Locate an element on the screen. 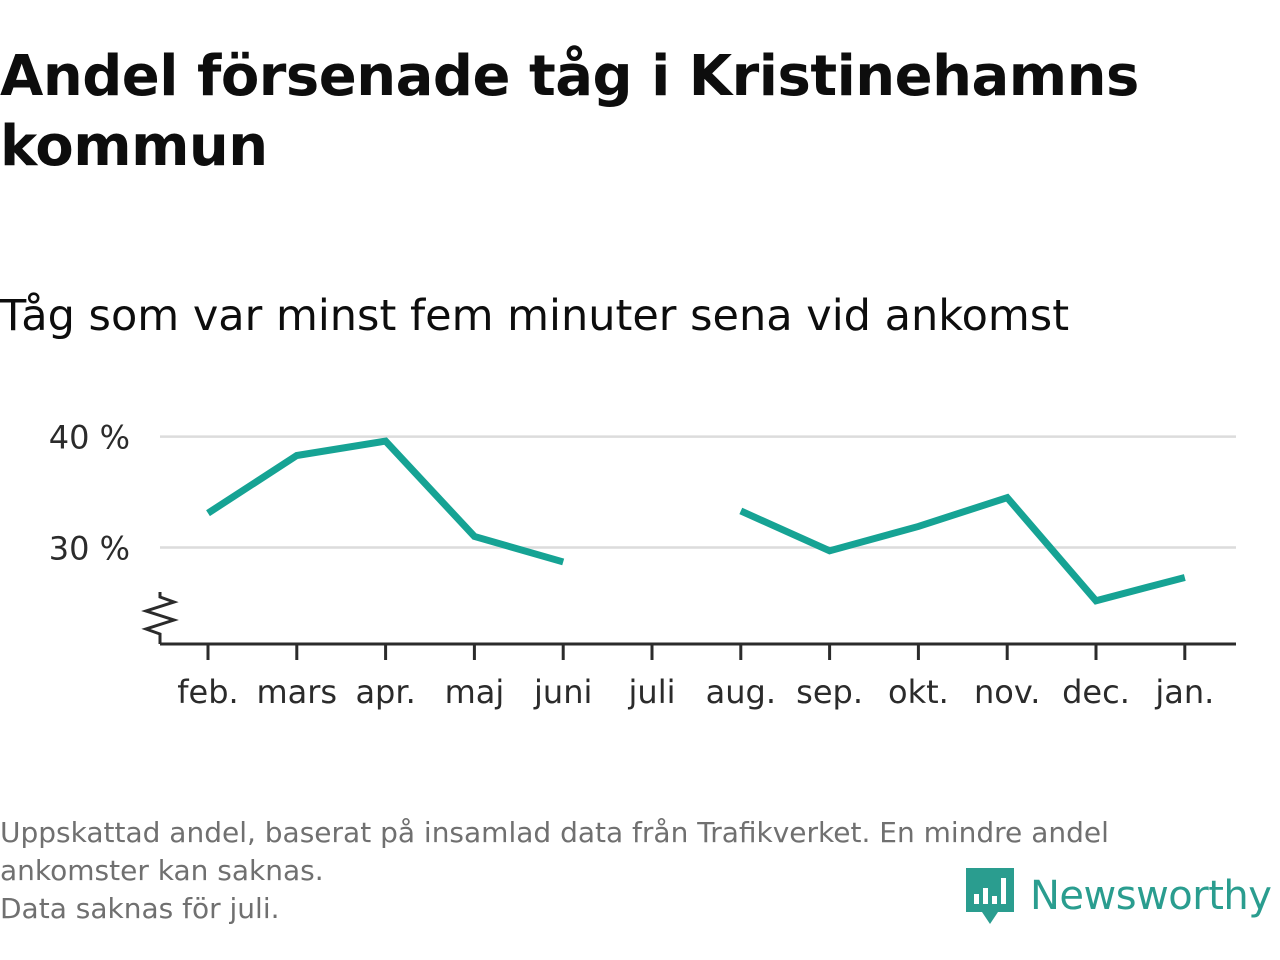  gridlines is located at coordinates (698, 492).